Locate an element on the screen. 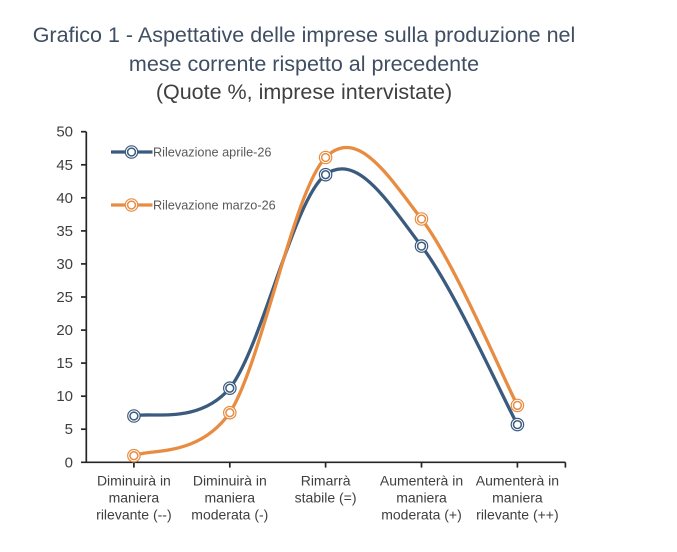 This screenshot has height=552, width=677. svg-text: 20 is located at coordinates (64, 330).